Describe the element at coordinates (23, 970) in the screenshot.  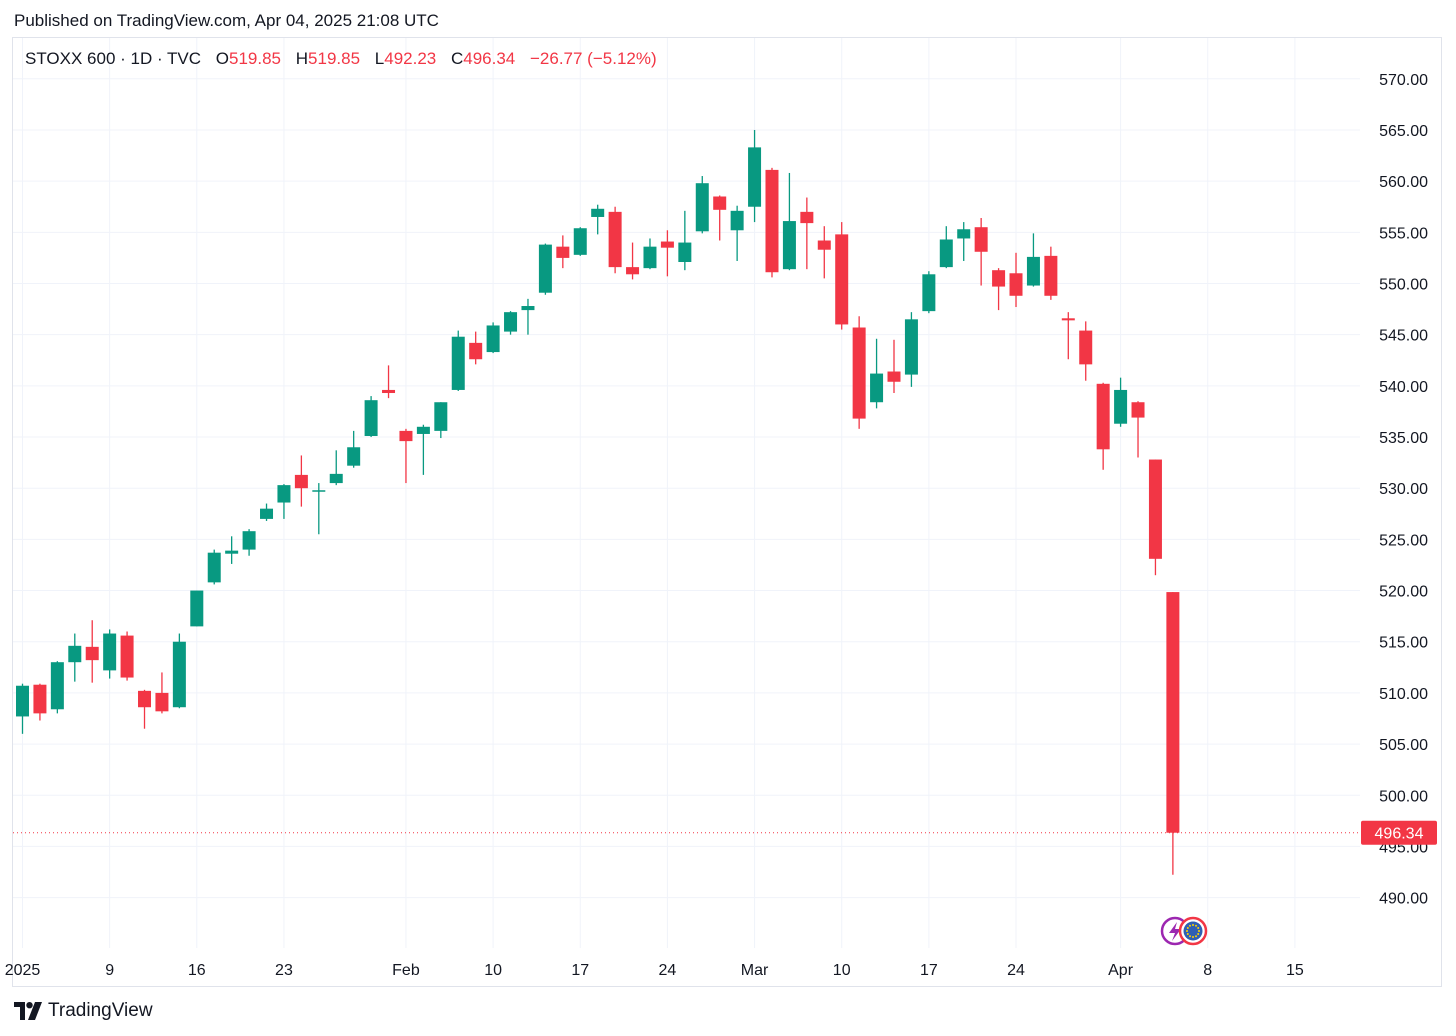
I see `time-tick-label: 2025` at that location.